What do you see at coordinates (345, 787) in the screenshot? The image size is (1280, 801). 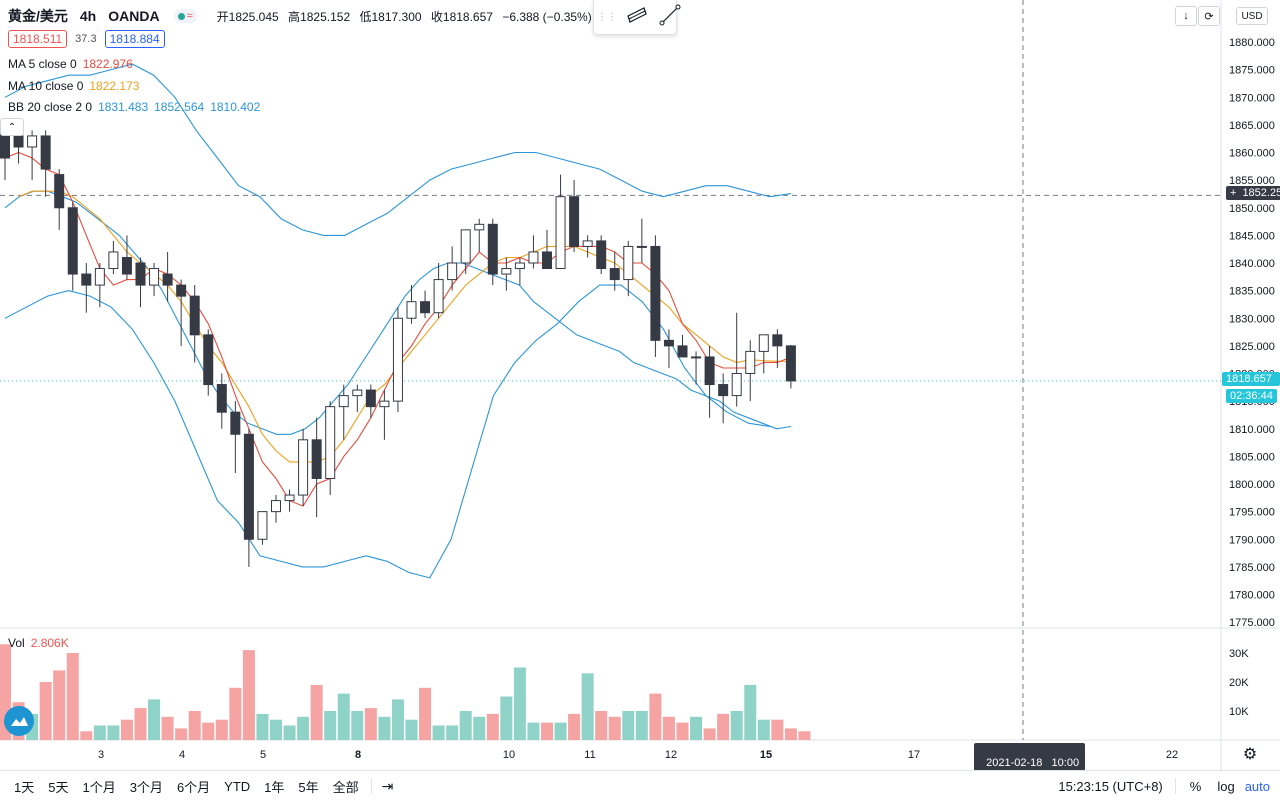 I see `range-all: 全部` at bounding box center [345, 787].